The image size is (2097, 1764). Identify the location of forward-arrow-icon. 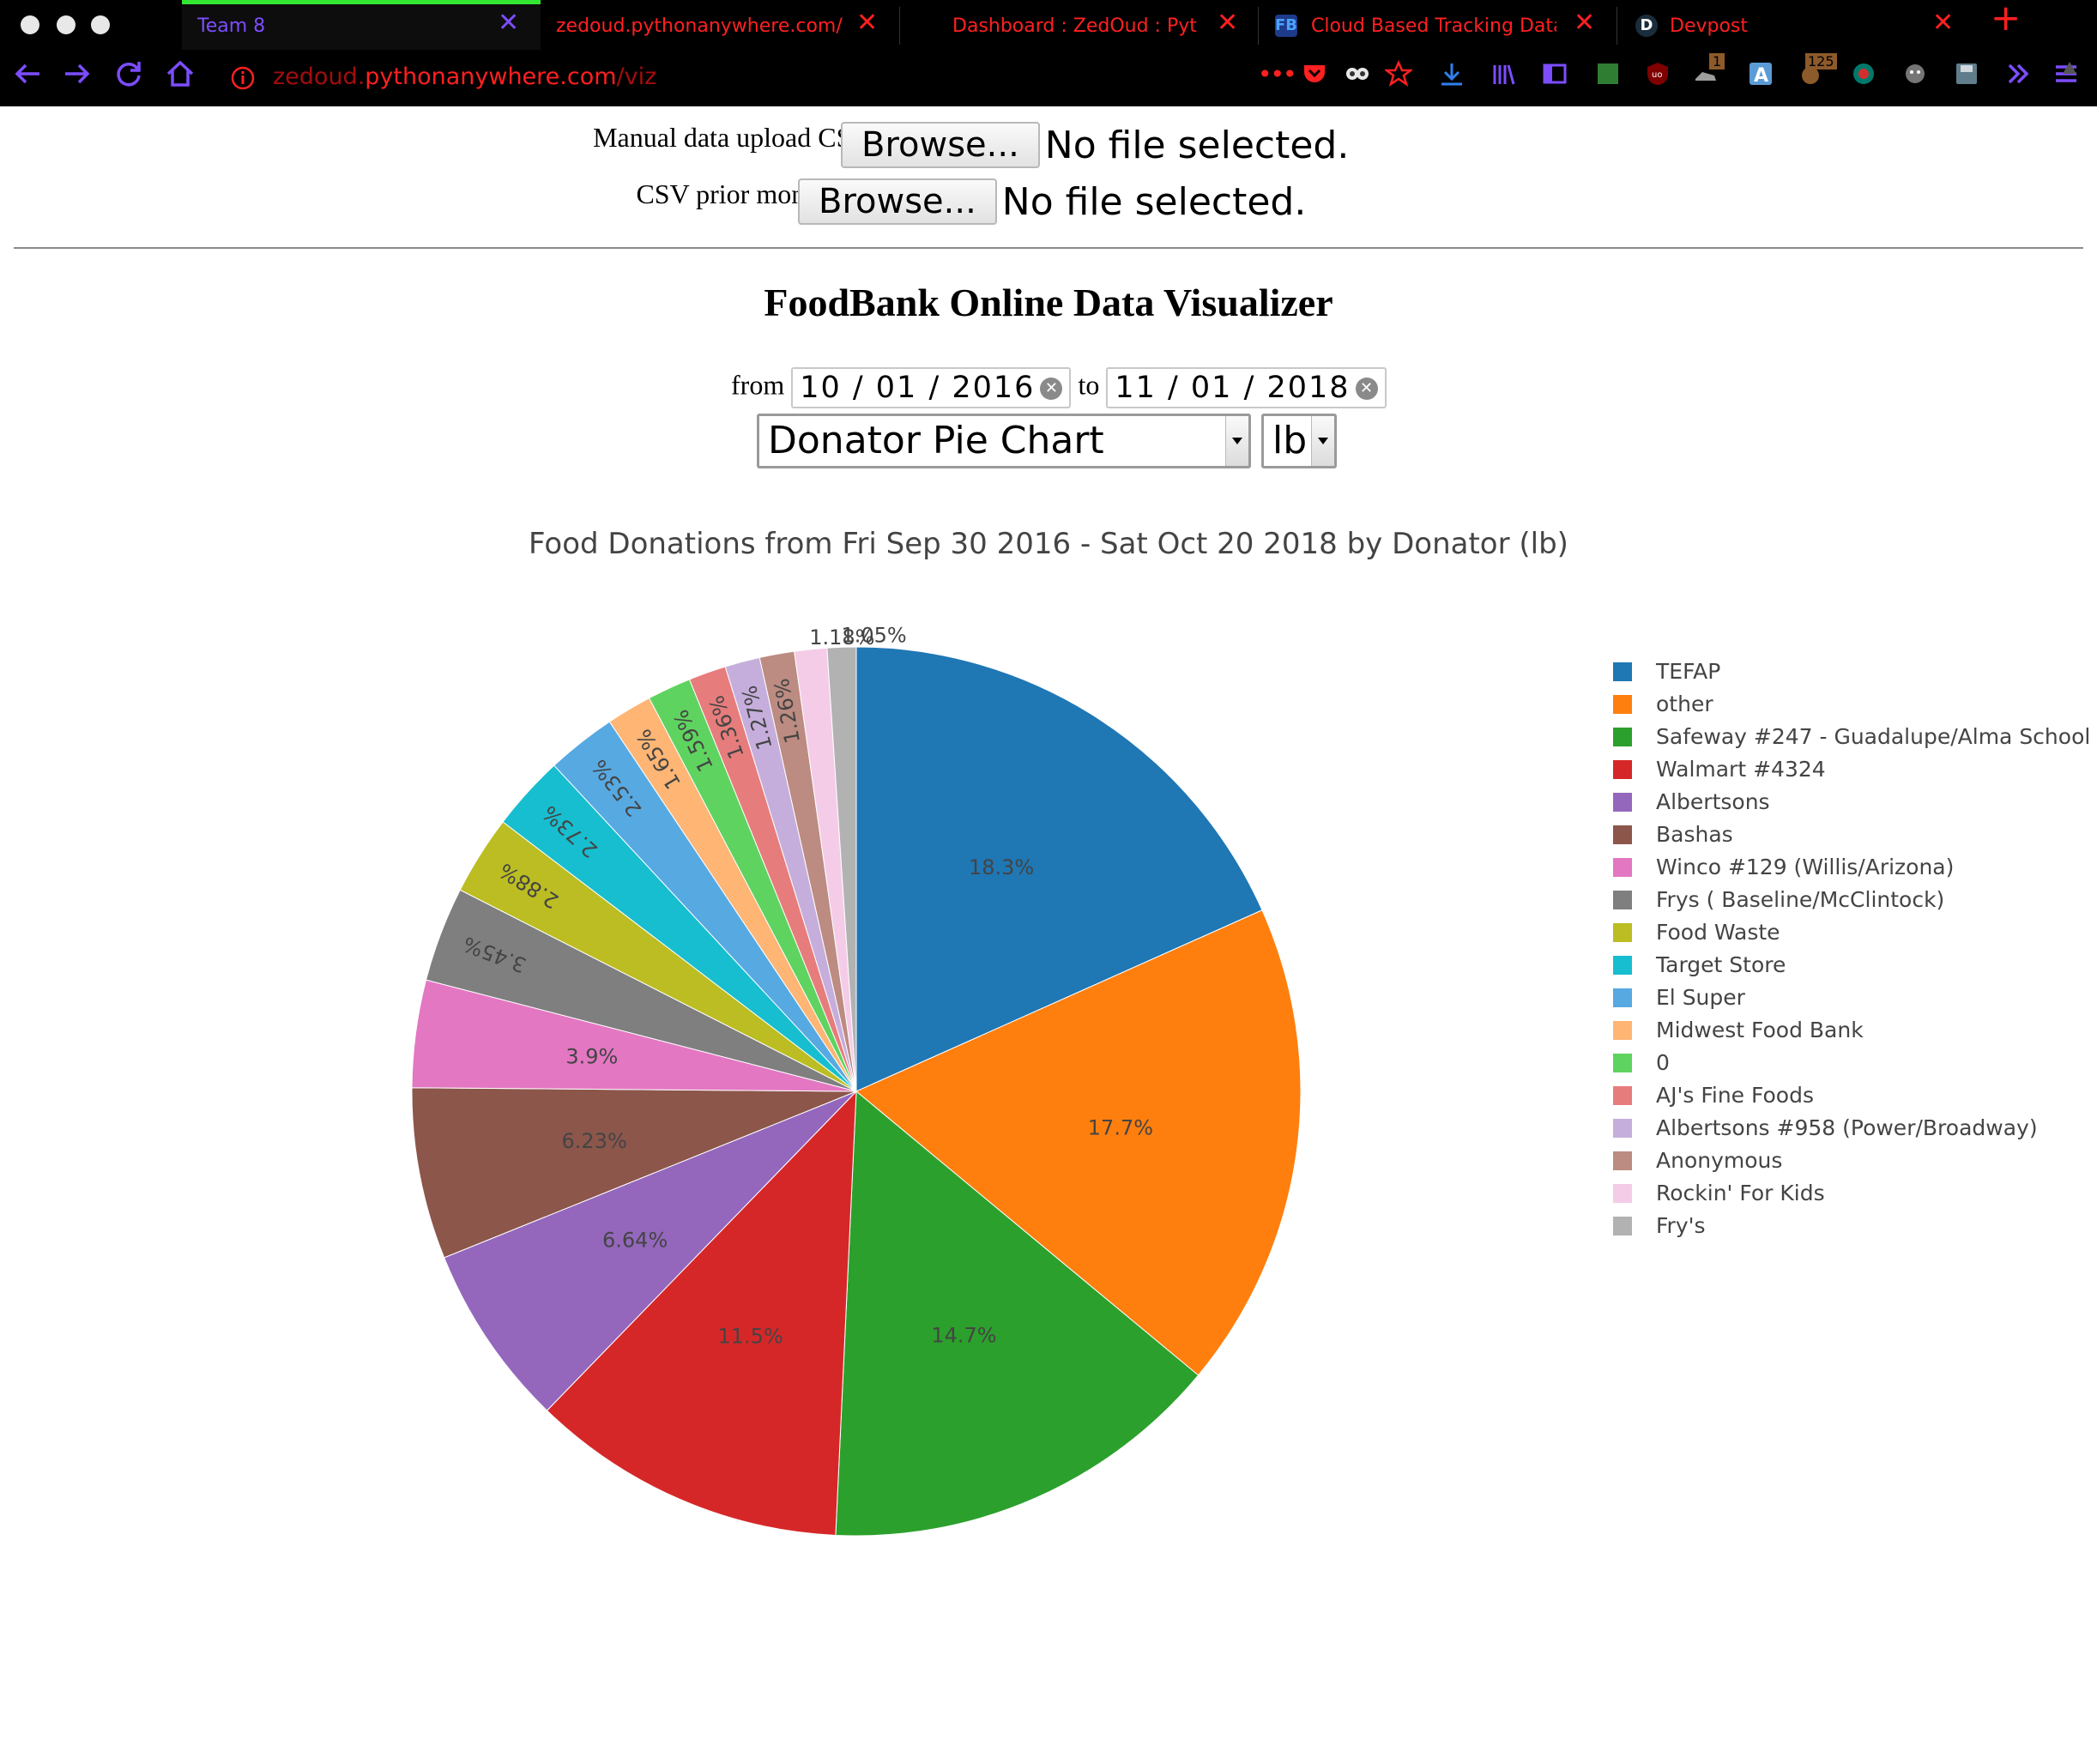
(77, 73).